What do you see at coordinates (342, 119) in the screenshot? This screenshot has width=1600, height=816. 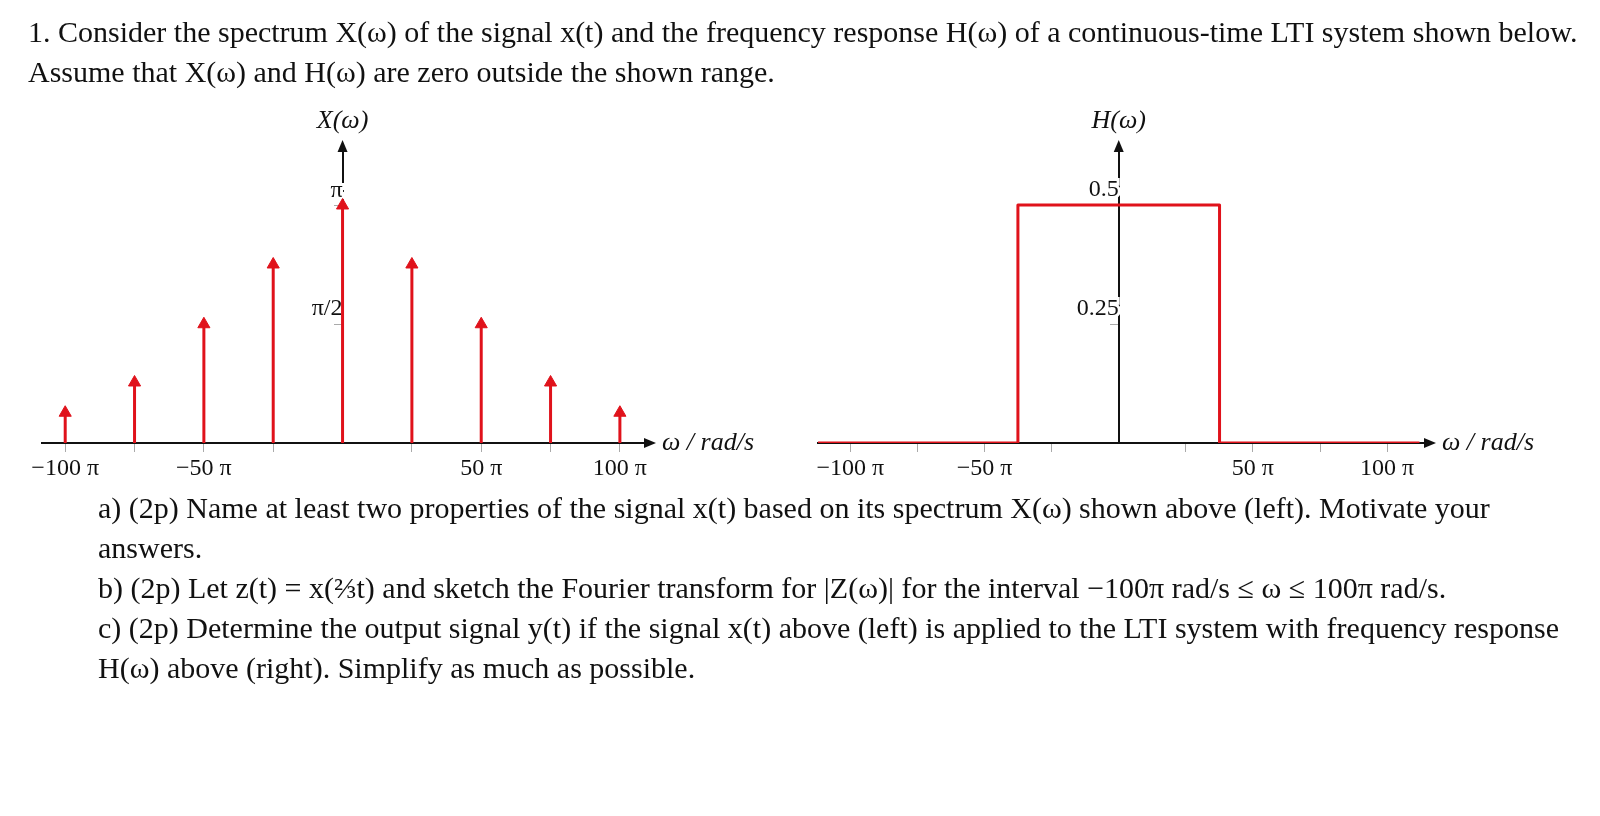 I see `y-axis-title: X(ω)` at bounding box center [342, 119].